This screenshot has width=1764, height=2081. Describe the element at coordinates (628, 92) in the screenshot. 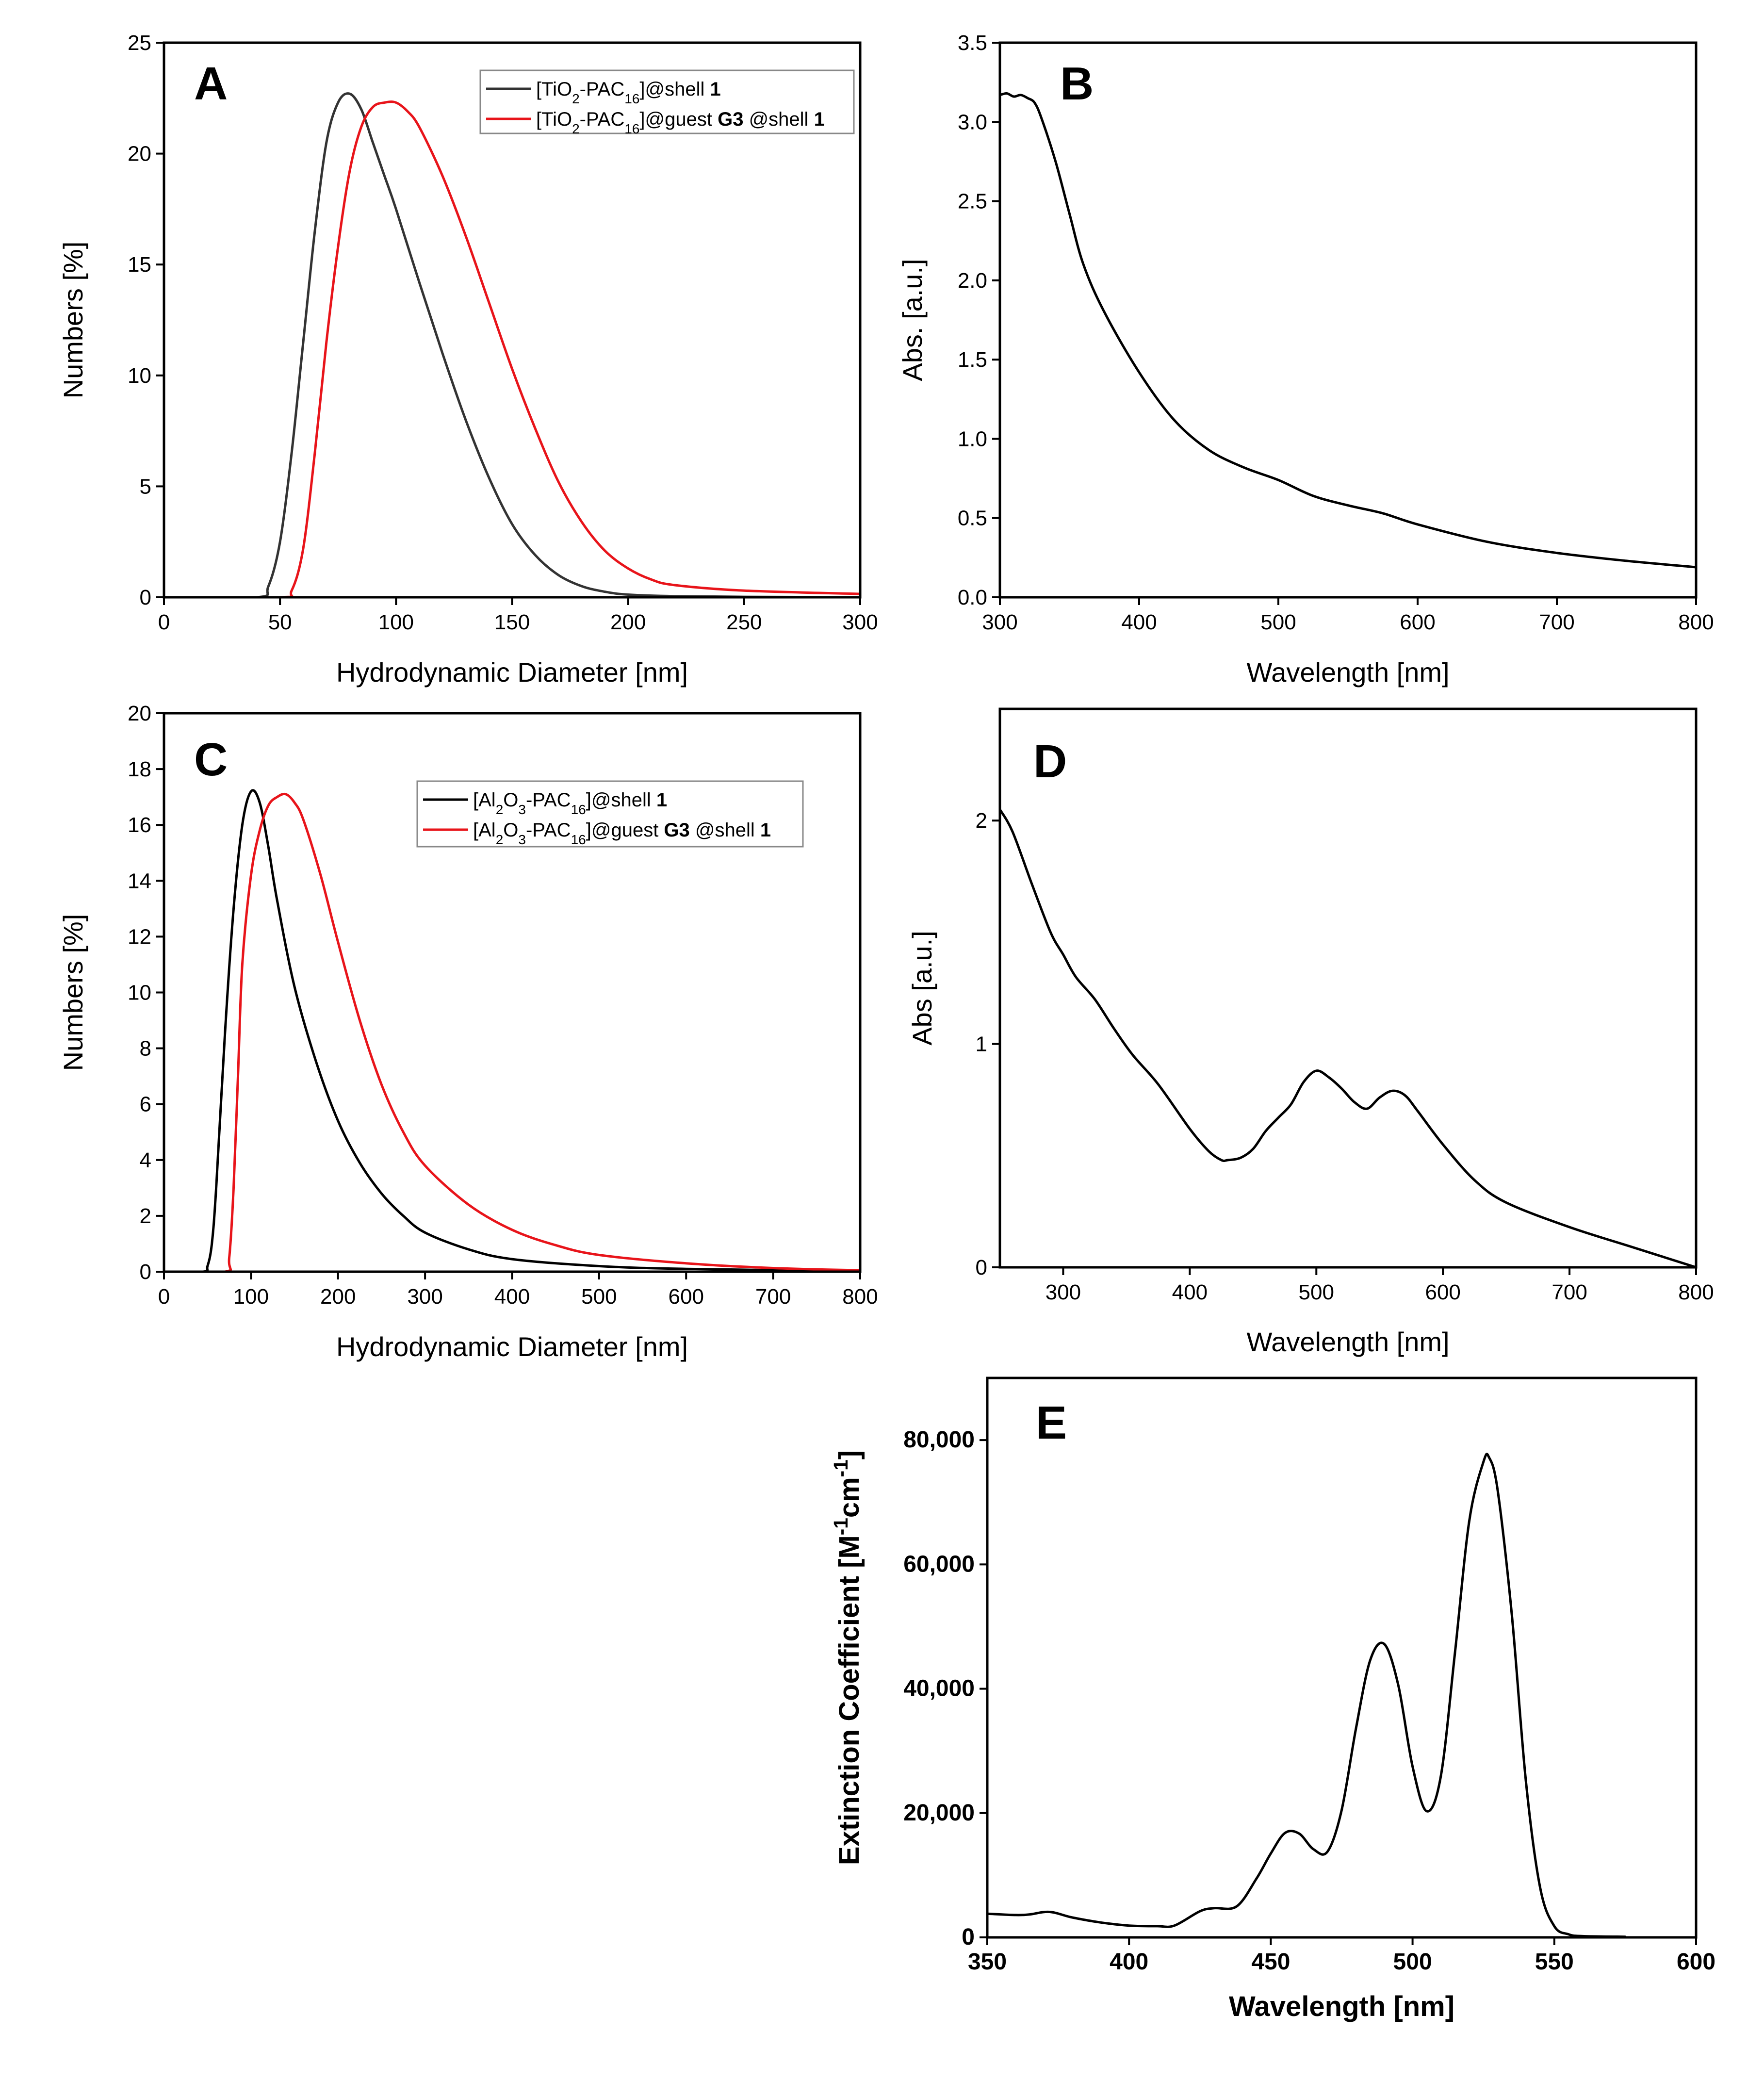

I see `legend-entry: [TiO2-PAC16]@shell 1` at that location.